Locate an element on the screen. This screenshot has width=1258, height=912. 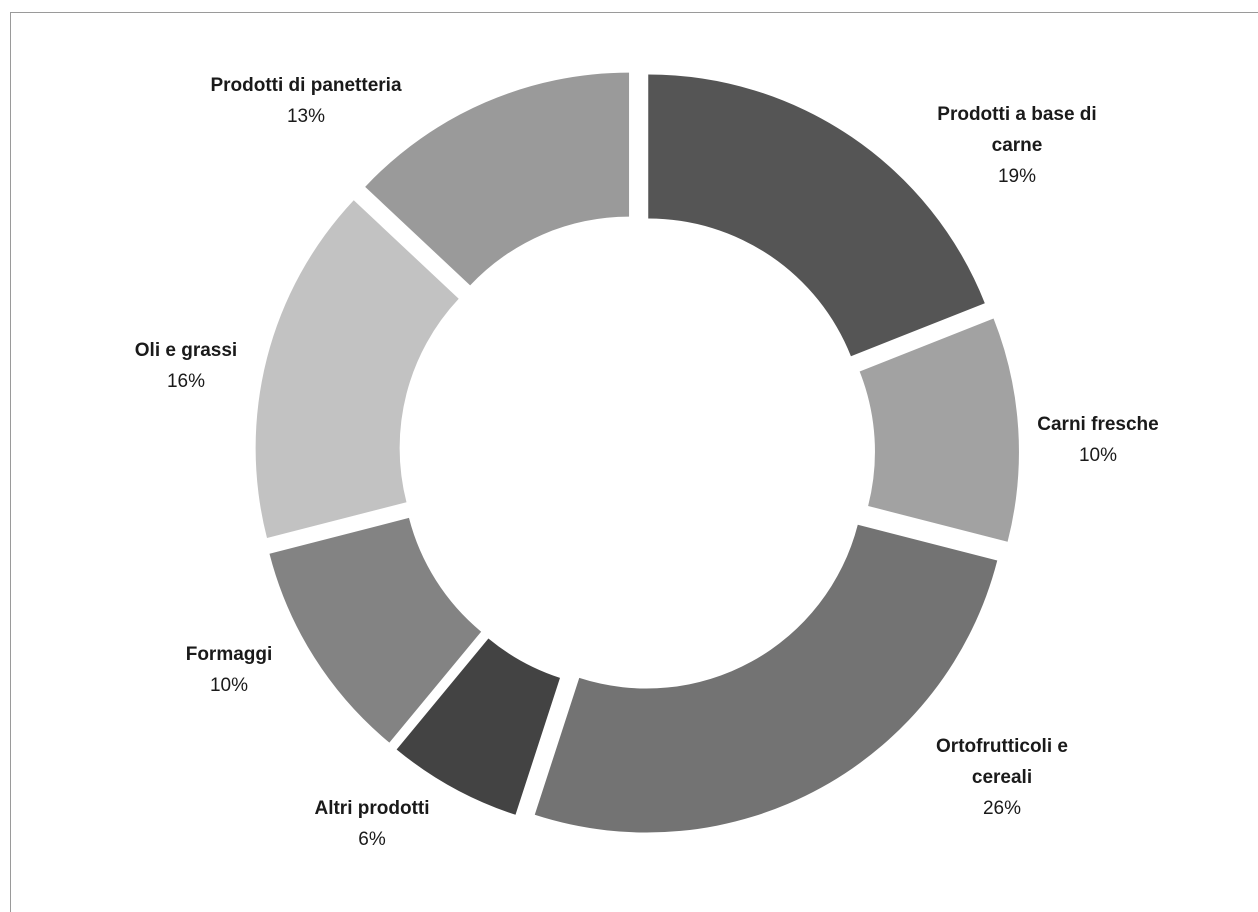
slice-label-2: Ortofrutticoli e cereali 26% is located at coordinates (1002, 777).